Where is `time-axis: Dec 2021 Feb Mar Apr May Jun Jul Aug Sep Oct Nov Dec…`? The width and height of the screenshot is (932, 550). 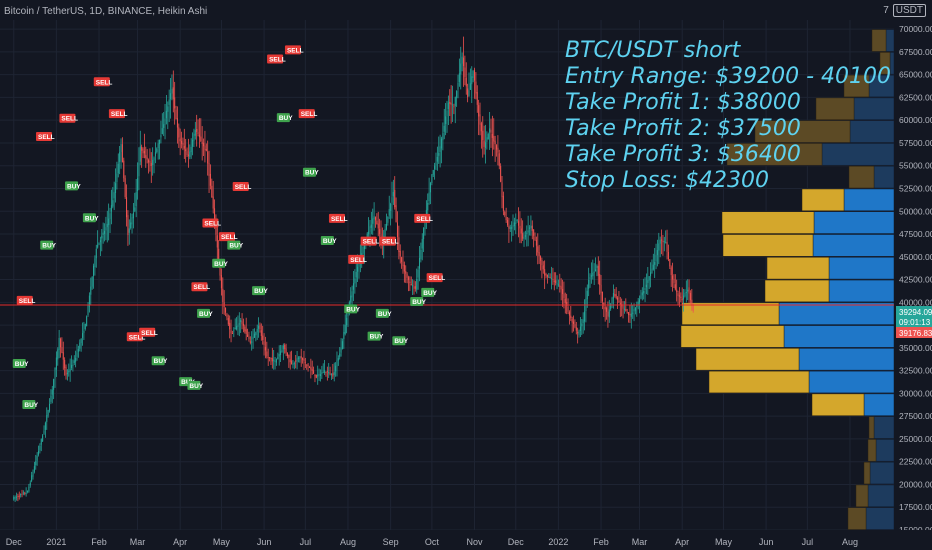
time-axis: Dec 2021 Feb Mar Apr May Jun Jul Aug Sep Oct Nov Dec… is located at coordinates (466, 540).